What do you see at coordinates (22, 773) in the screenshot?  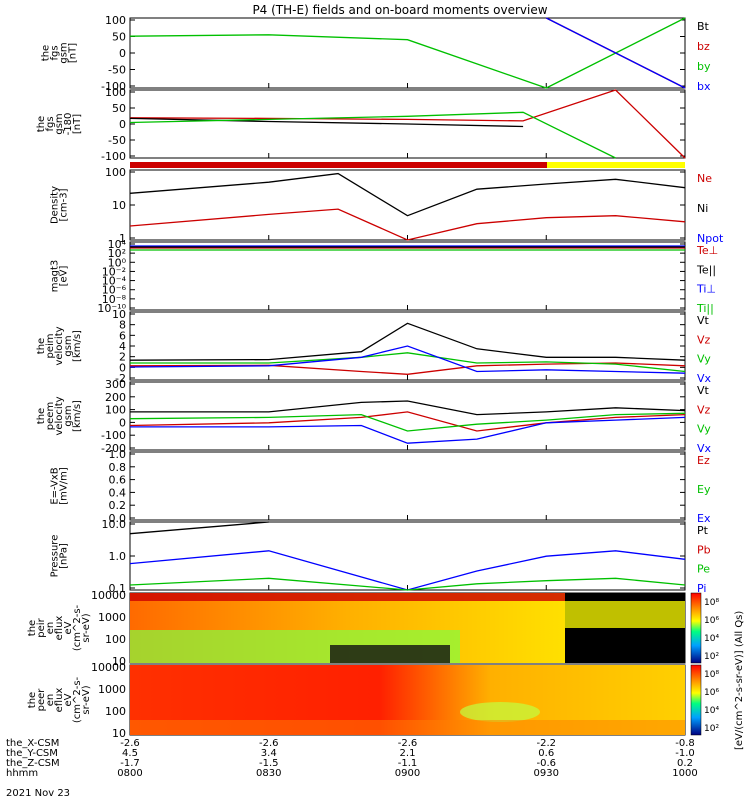 I see `xinfo-row-label: hhmm` at bounding box center [22, 773].